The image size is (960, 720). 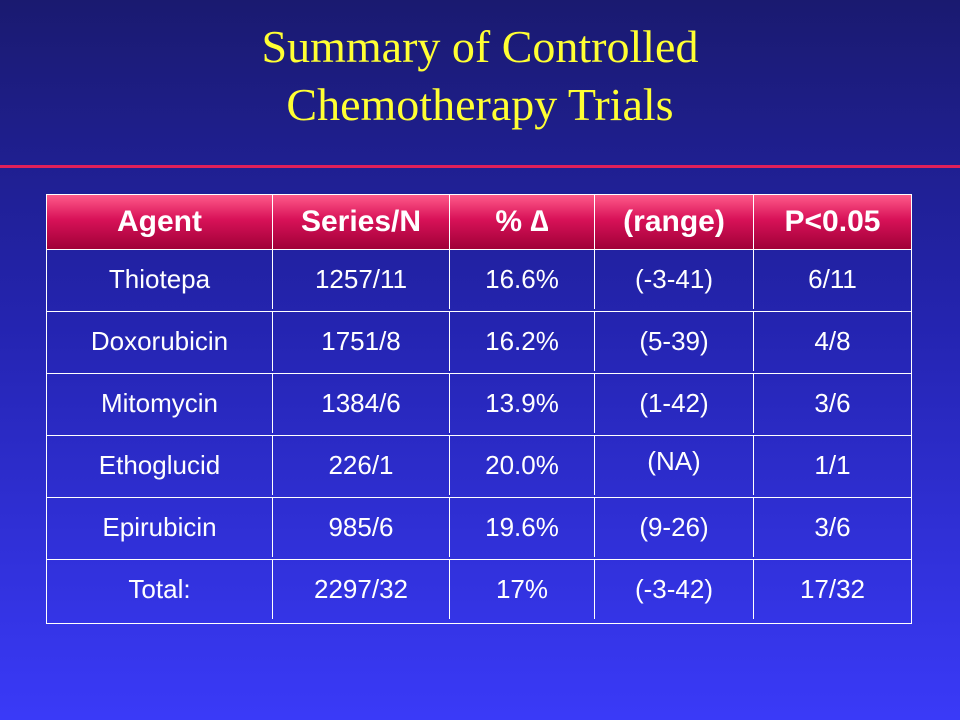 I want to click on cell-significance: 4/8, so click(x=832, y=341).